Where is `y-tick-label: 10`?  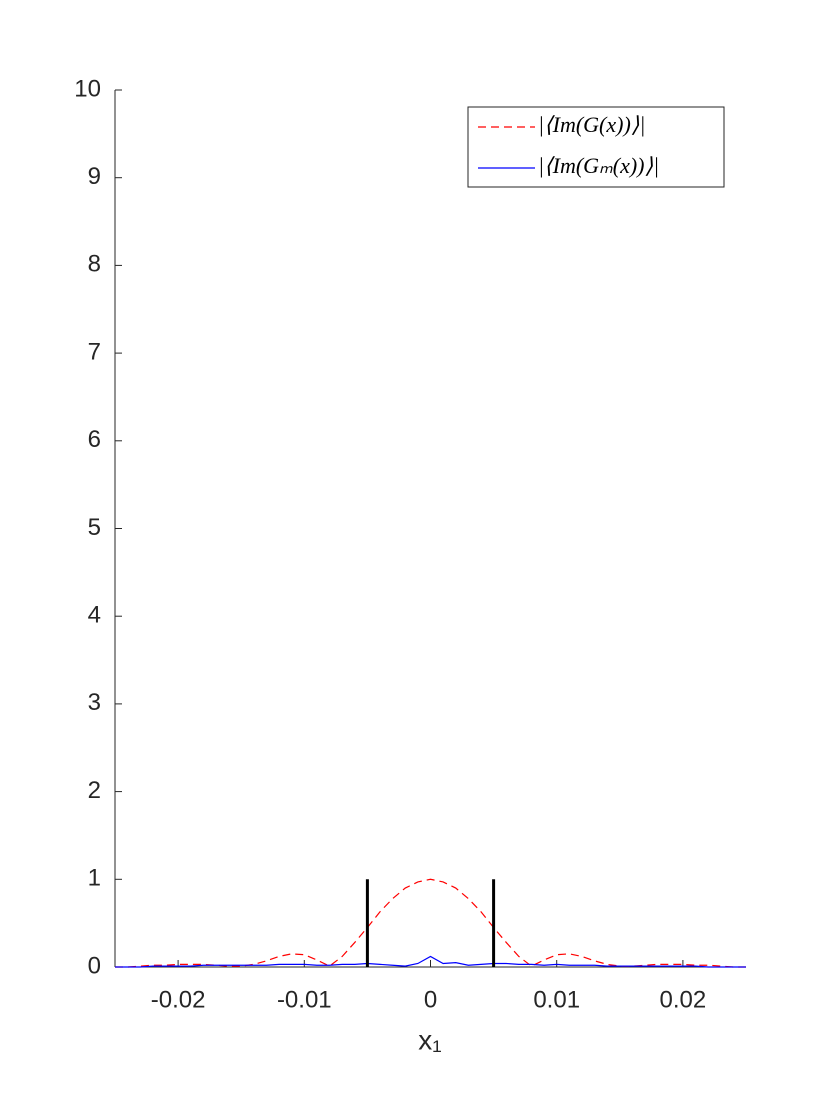
y-tick-label: 10 is located at coordinates (87, 88).